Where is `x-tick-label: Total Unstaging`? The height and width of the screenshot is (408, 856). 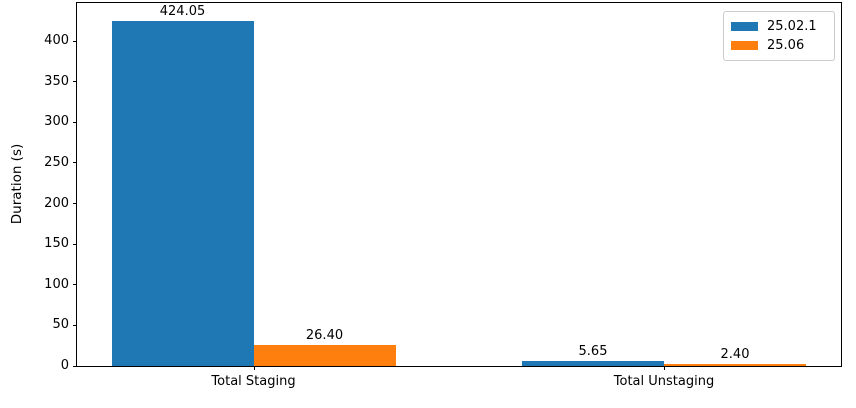 x-tick-label: Total Unstaging is located at coordinates (664, 381).